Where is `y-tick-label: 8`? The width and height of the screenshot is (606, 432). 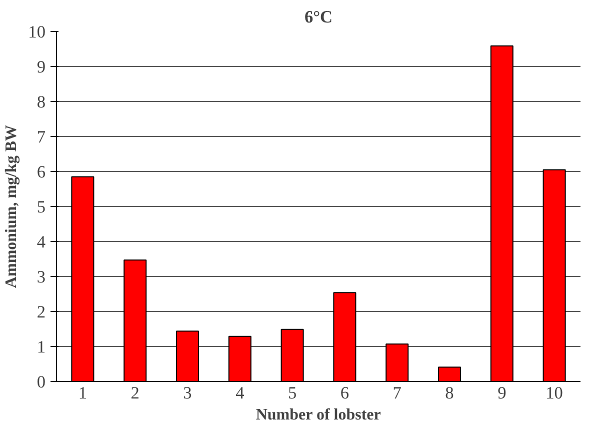 y-tick-label: 8 is located at coordinates (41, 102).